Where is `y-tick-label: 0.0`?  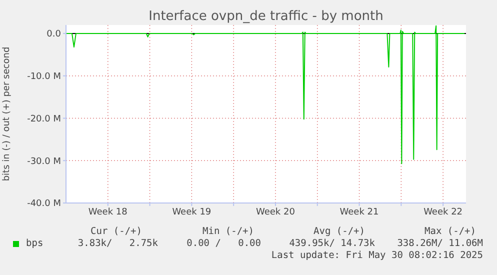
y-tick-label: 0.0 is located at coordinates (54, 35).